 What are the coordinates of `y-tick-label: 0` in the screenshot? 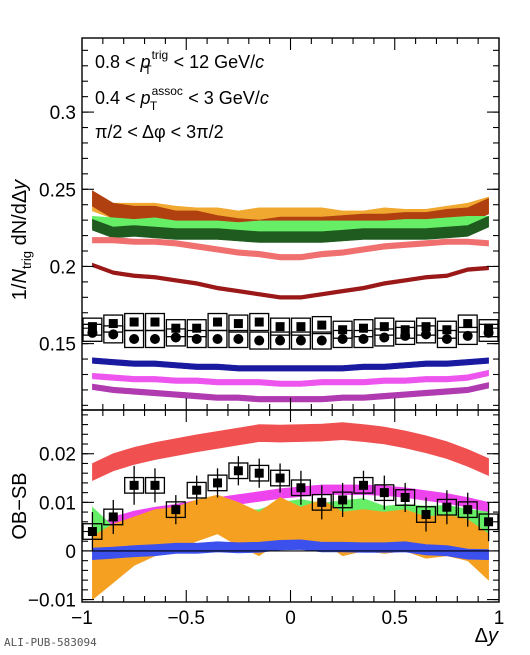 It's located at (70, 552).